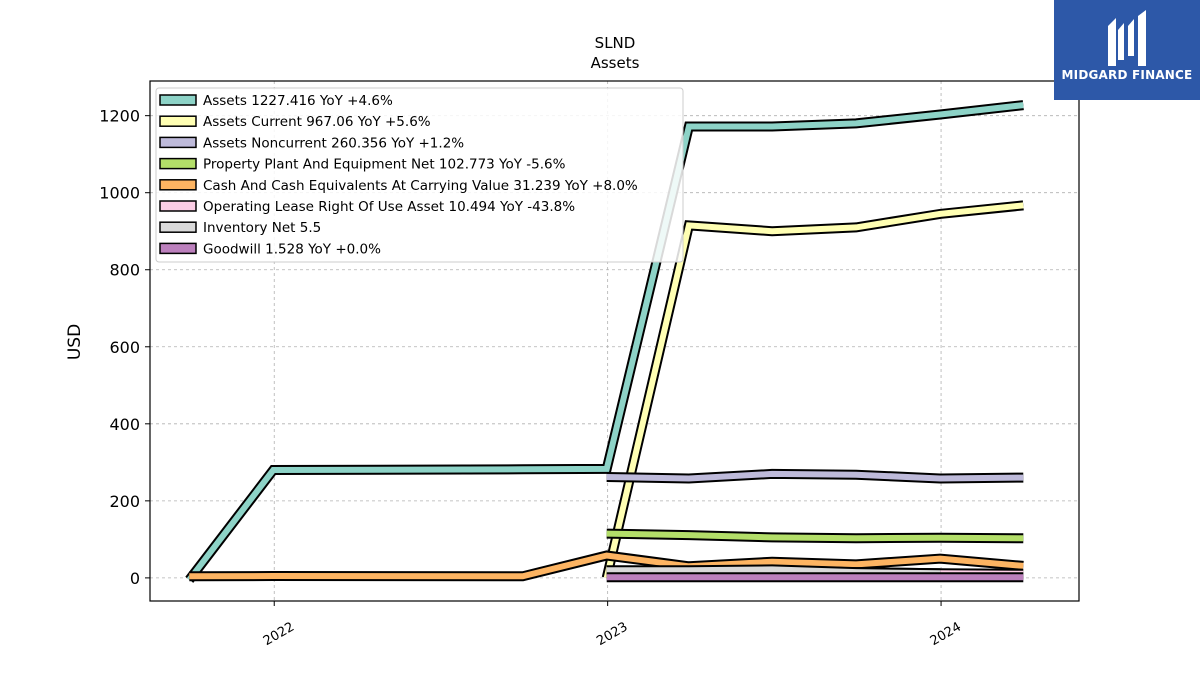 The image size is (1200, 675). I want to click on x-tick-label: 2022, so click(279, 635).